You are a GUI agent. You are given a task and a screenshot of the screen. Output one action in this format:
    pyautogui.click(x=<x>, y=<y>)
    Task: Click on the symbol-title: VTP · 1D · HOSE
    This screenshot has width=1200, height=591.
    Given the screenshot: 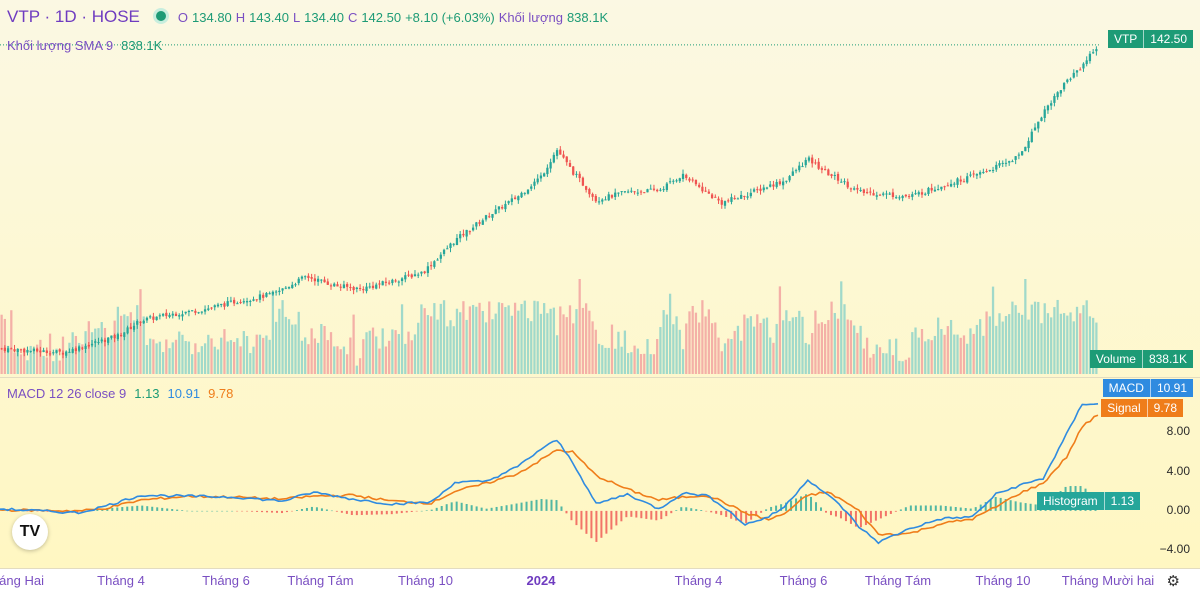 What is the action you would take?
    pyautogui.click(x=73, y=16)
    